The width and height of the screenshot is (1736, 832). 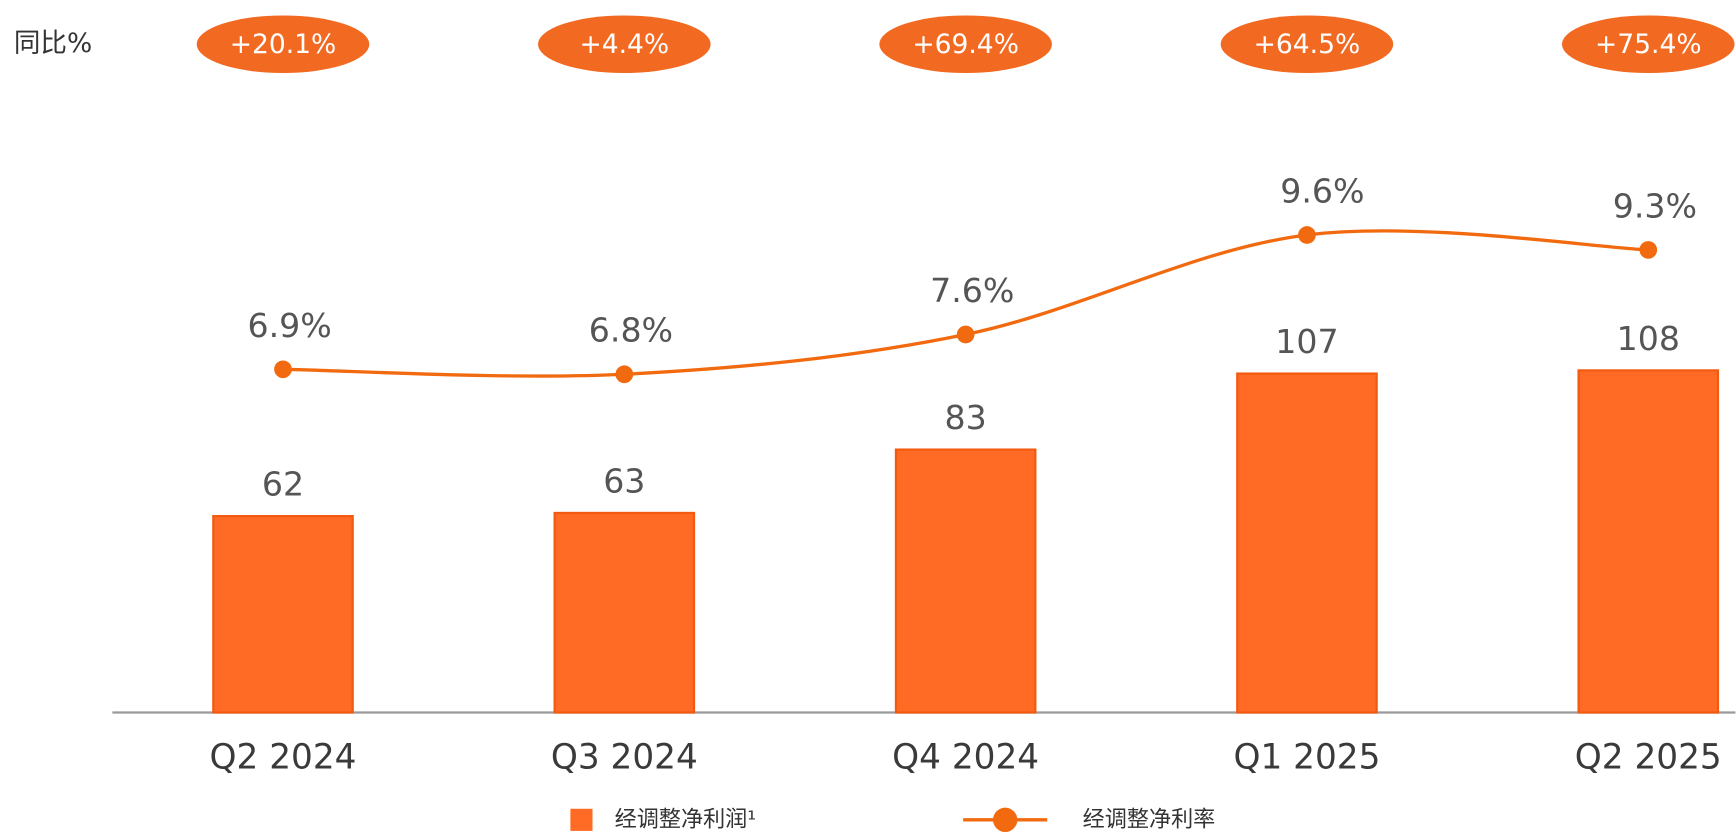 What do you see at coordinates (289, 325) in the screenshot?
I see `line-value-label: 6.9%` at bounding box center [289, 325].